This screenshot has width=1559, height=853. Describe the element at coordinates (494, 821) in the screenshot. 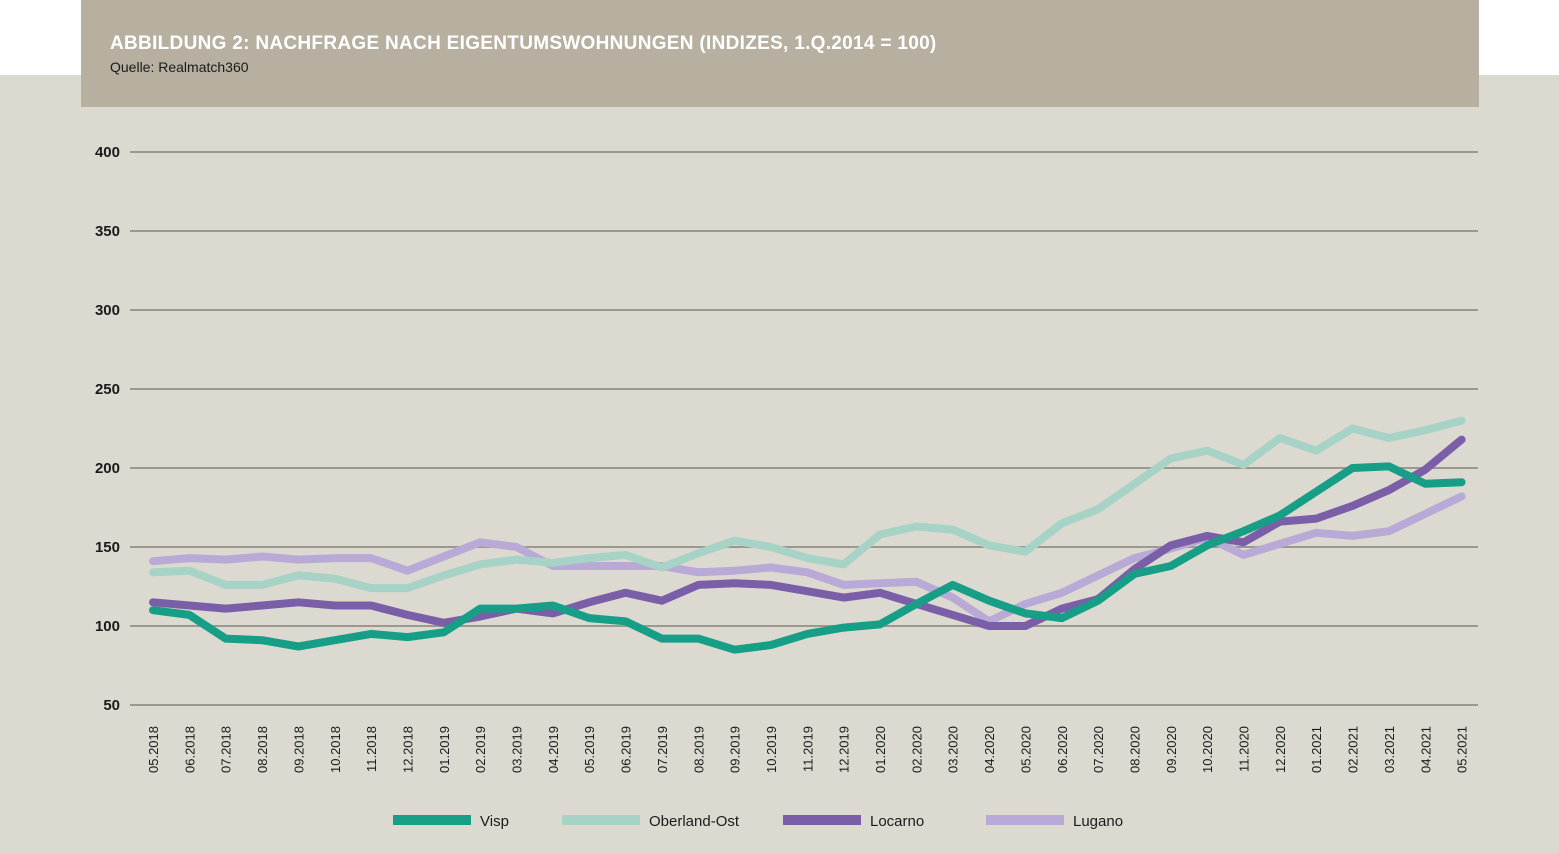

I see `legend-label: Visp` at that location.